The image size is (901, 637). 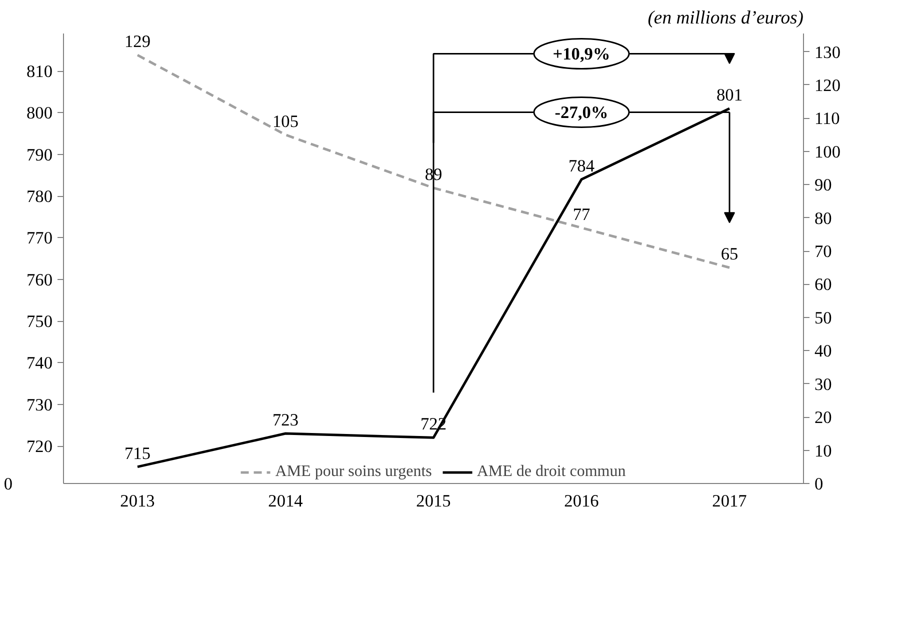 I want to click on x-tick-label: 2016, so click(x=582, y=501).